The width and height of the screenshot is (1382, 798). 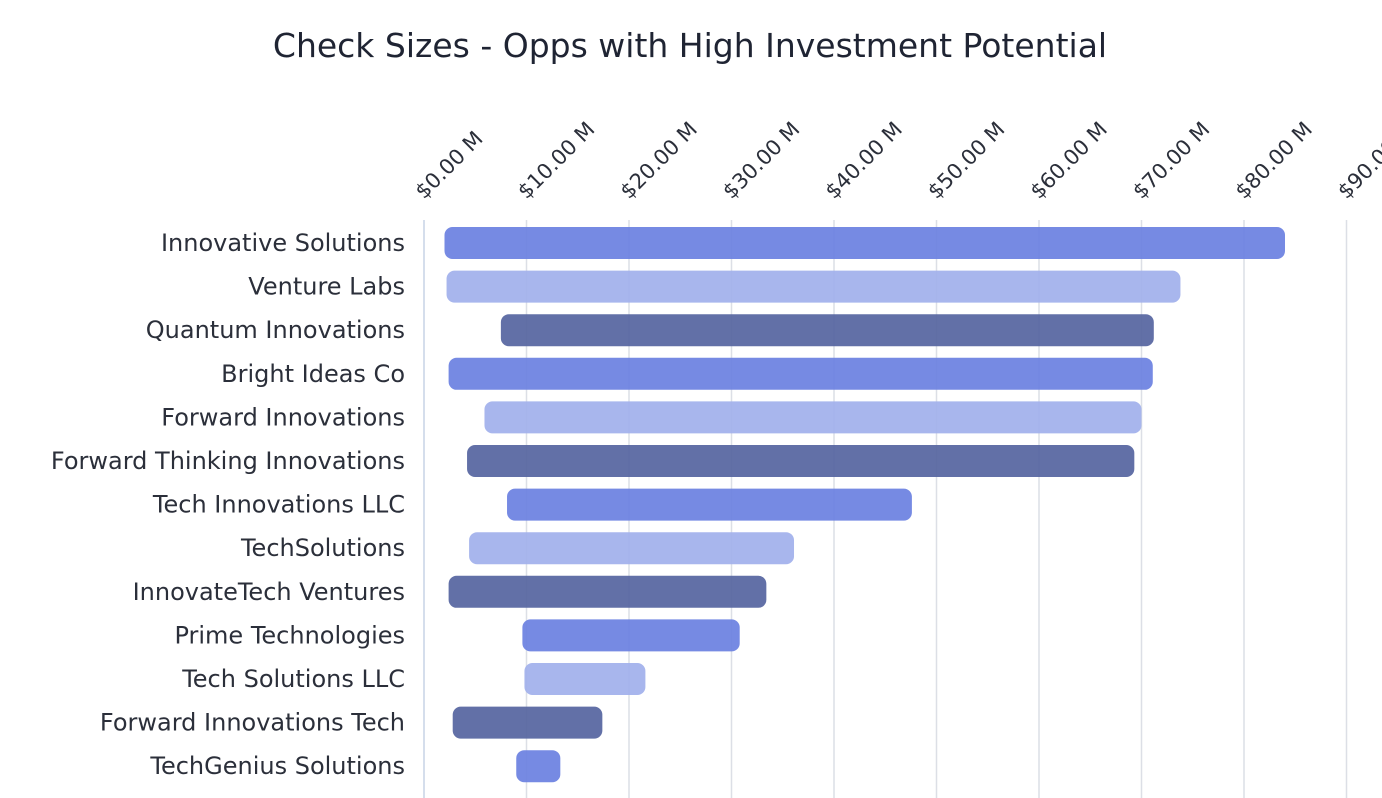 I want to click on category-label: InnovateTech Ventures, so click(x=269, y=592).